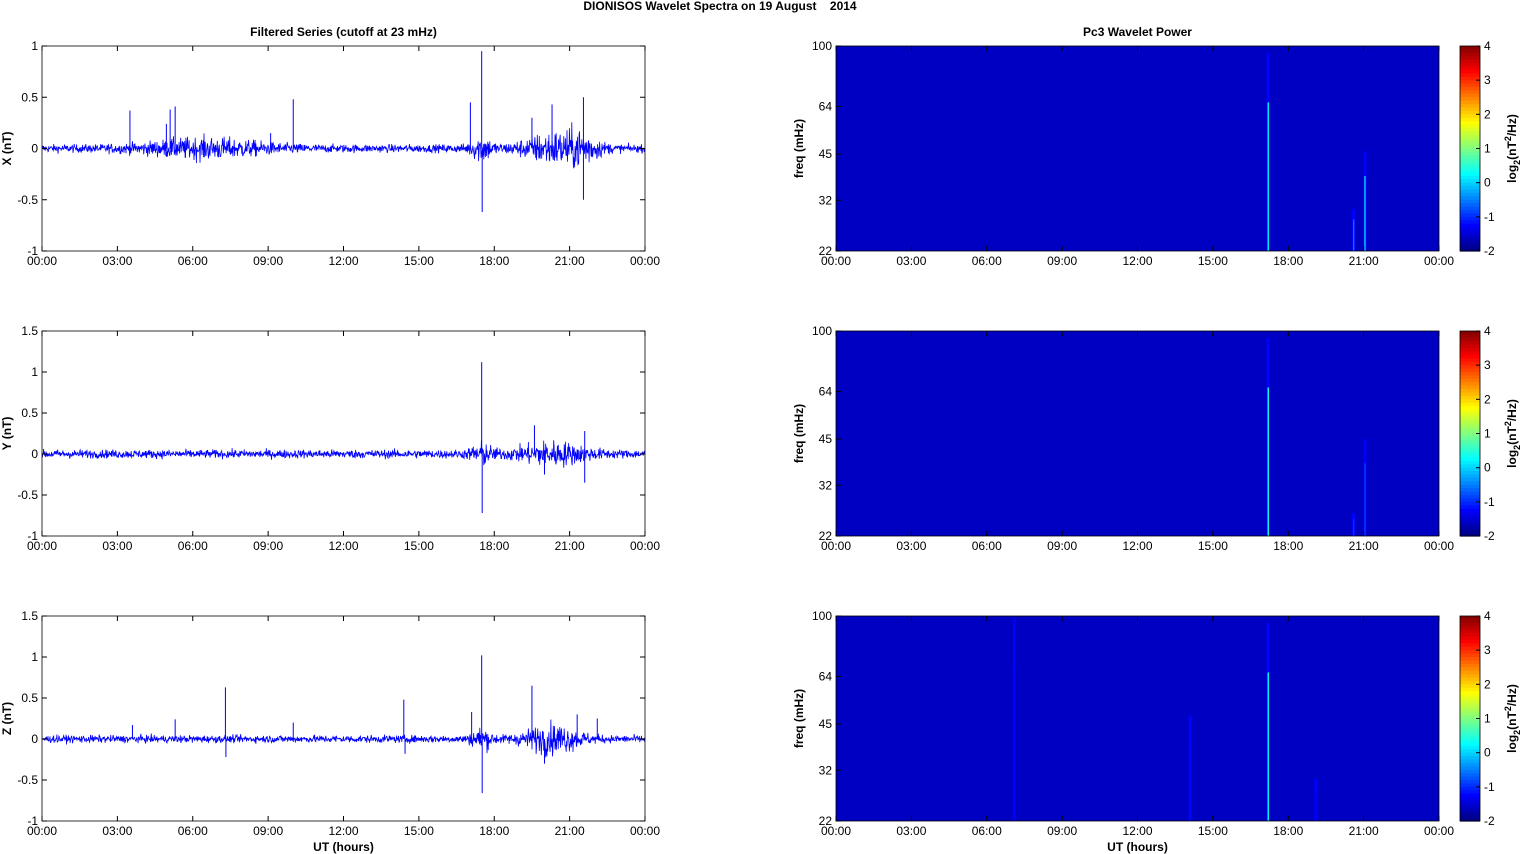  What do you see at coordinates (1489, 821) in the screenshot?
I see `colorbar-tick-label: -2` at bounding box center [1489, 821].